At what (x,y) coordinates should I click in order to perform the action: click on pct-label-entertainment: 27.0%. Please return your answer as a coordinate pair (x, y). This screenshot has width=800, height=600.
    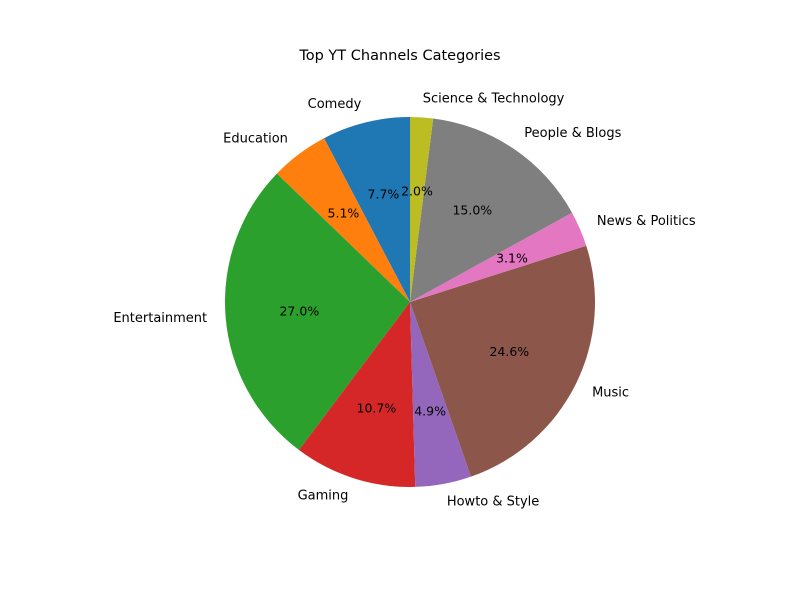
    Looking at the image, I should click on (299, 310).